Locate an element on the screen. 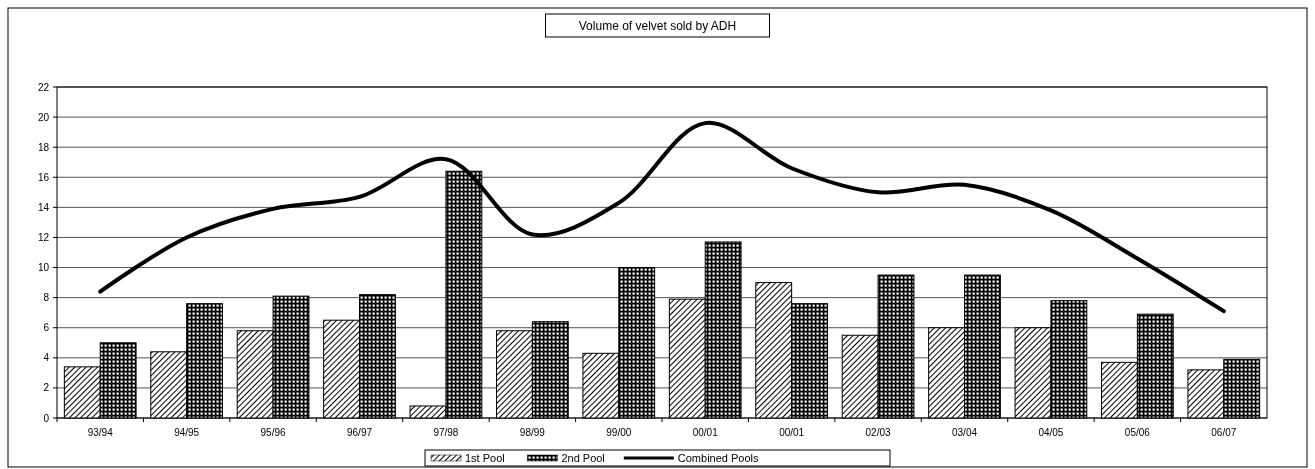  y-tick-label: 8 is located at coordinates (46, 298).